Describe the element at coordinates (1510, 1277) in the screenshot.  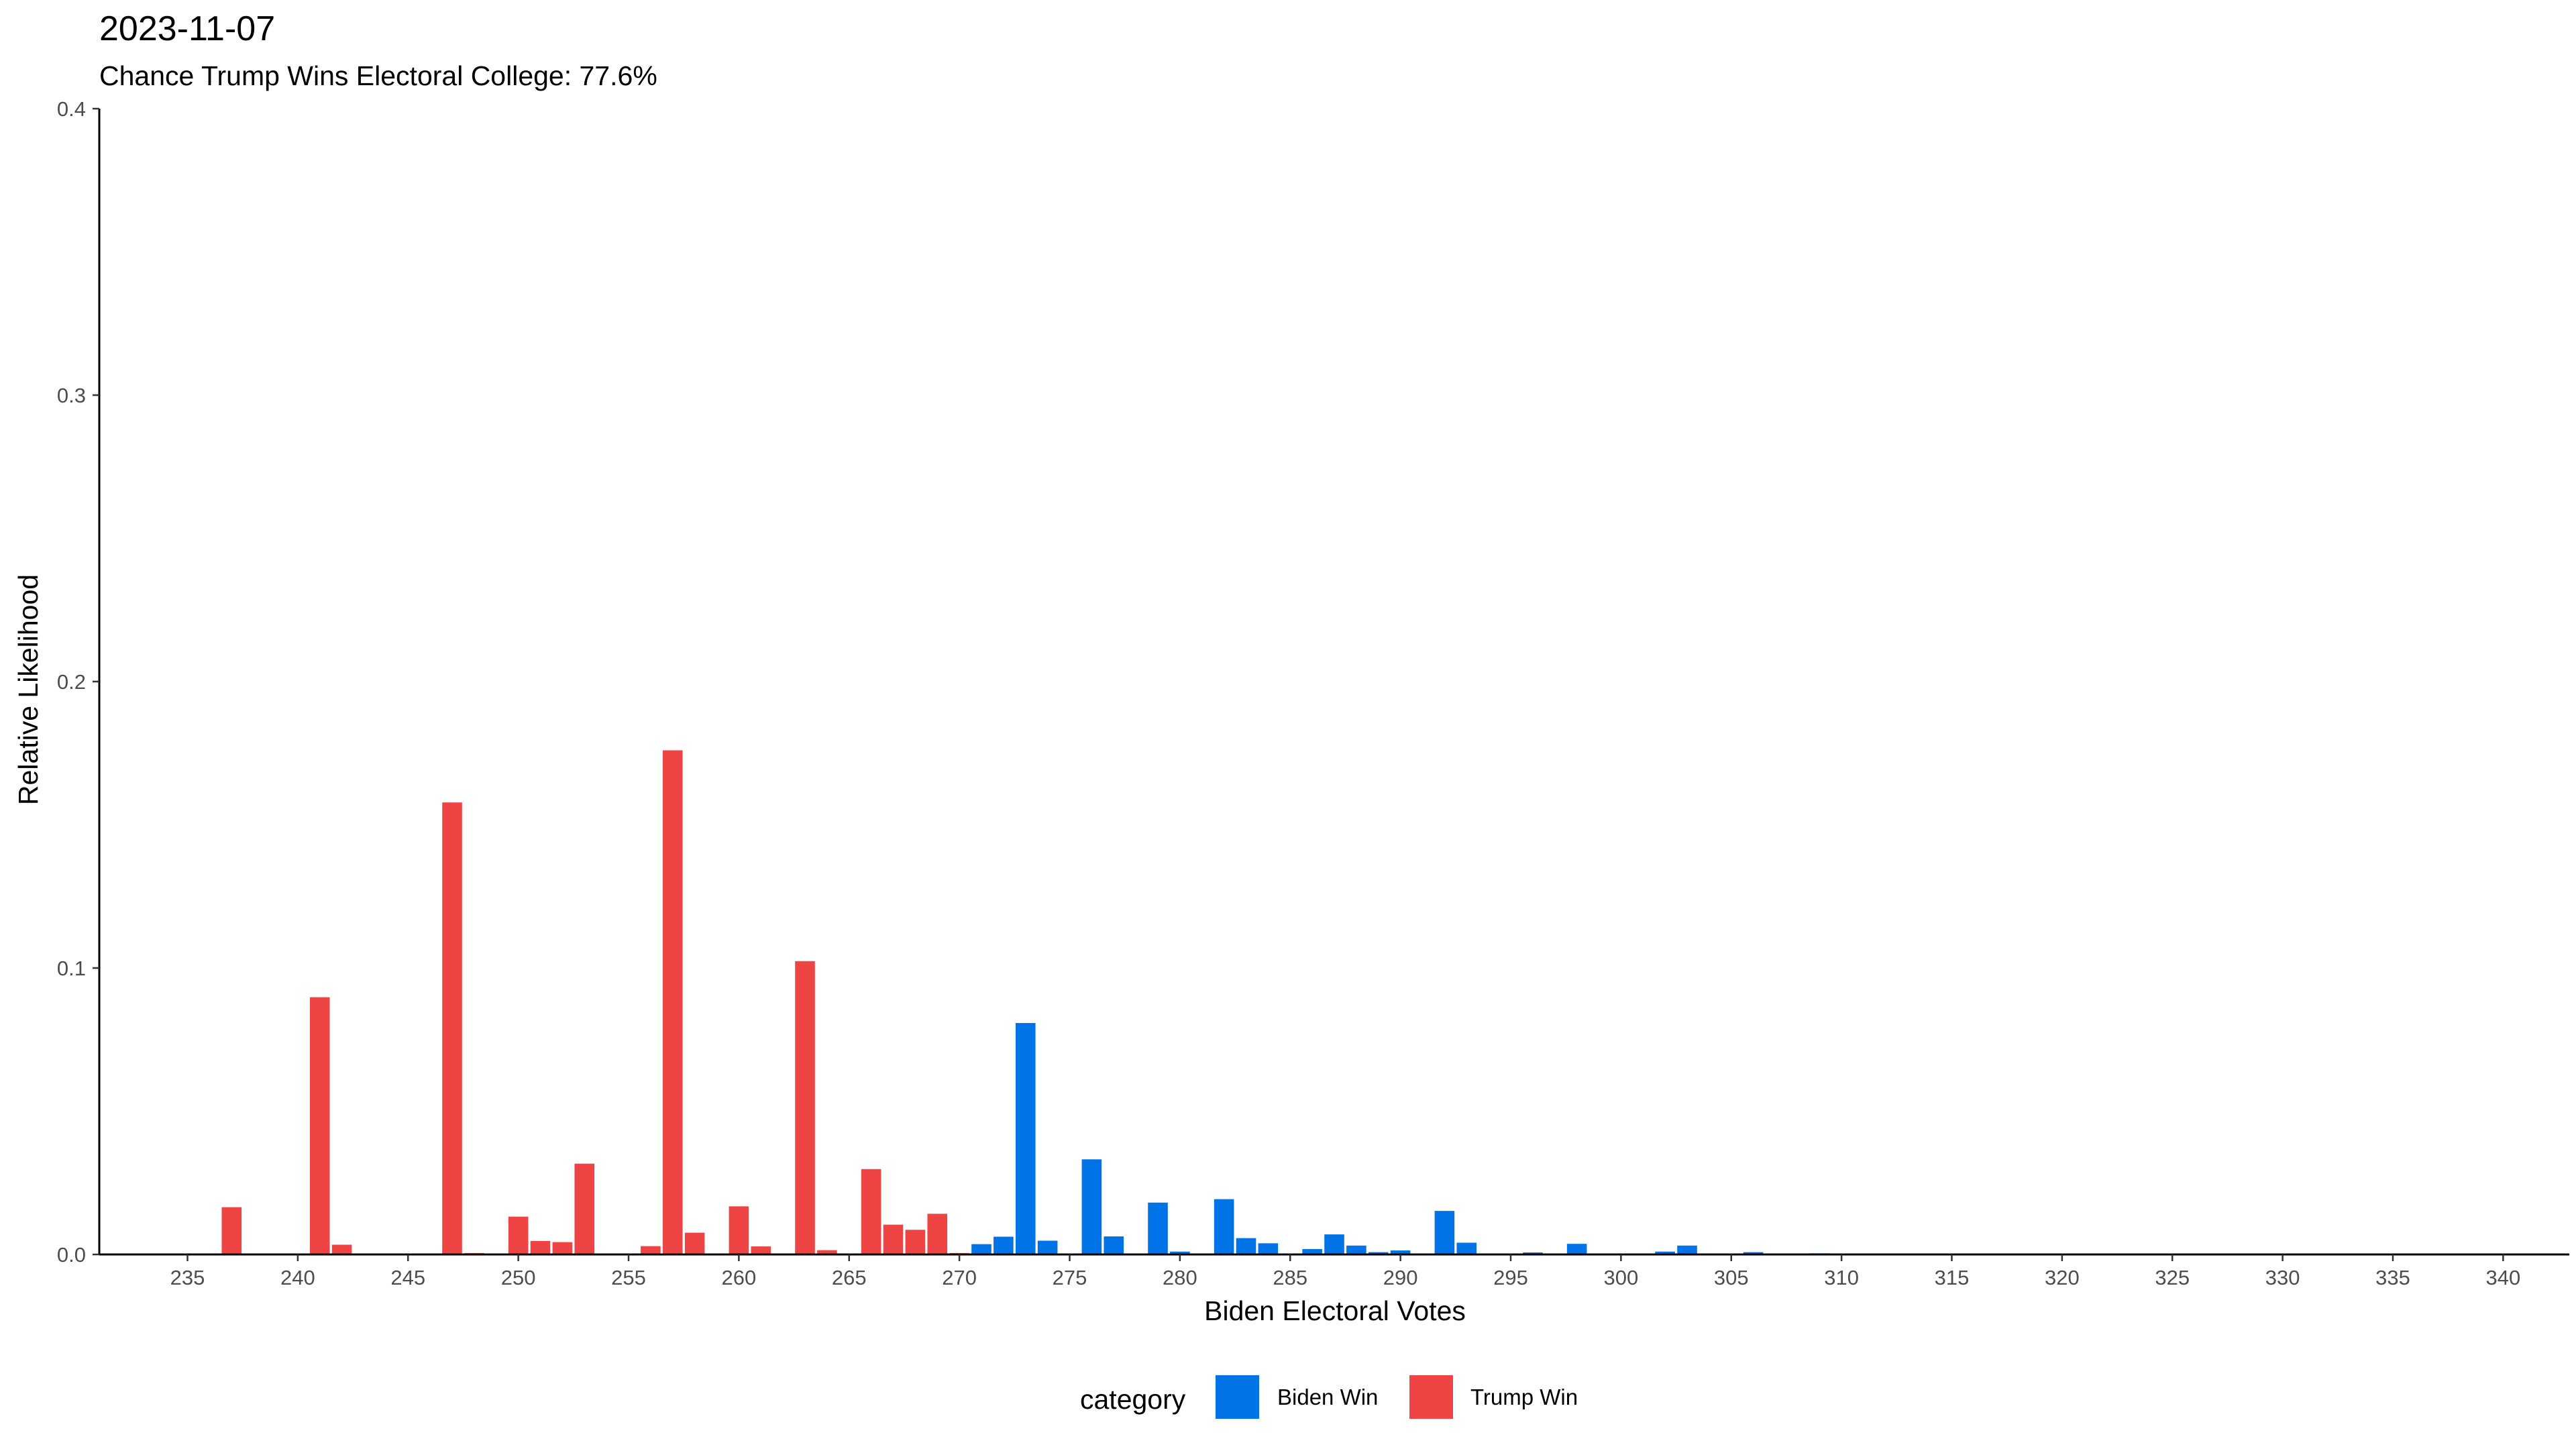
I see `x-tick-label: 295` at that location.